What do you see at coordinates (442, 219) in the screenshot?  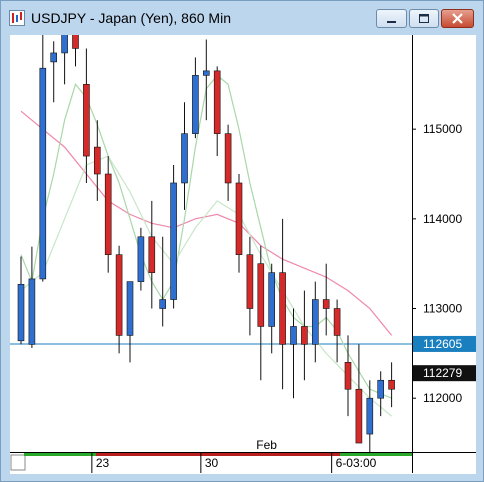 I see `price-tick-label: 114000` at bounding box center [442, 219].